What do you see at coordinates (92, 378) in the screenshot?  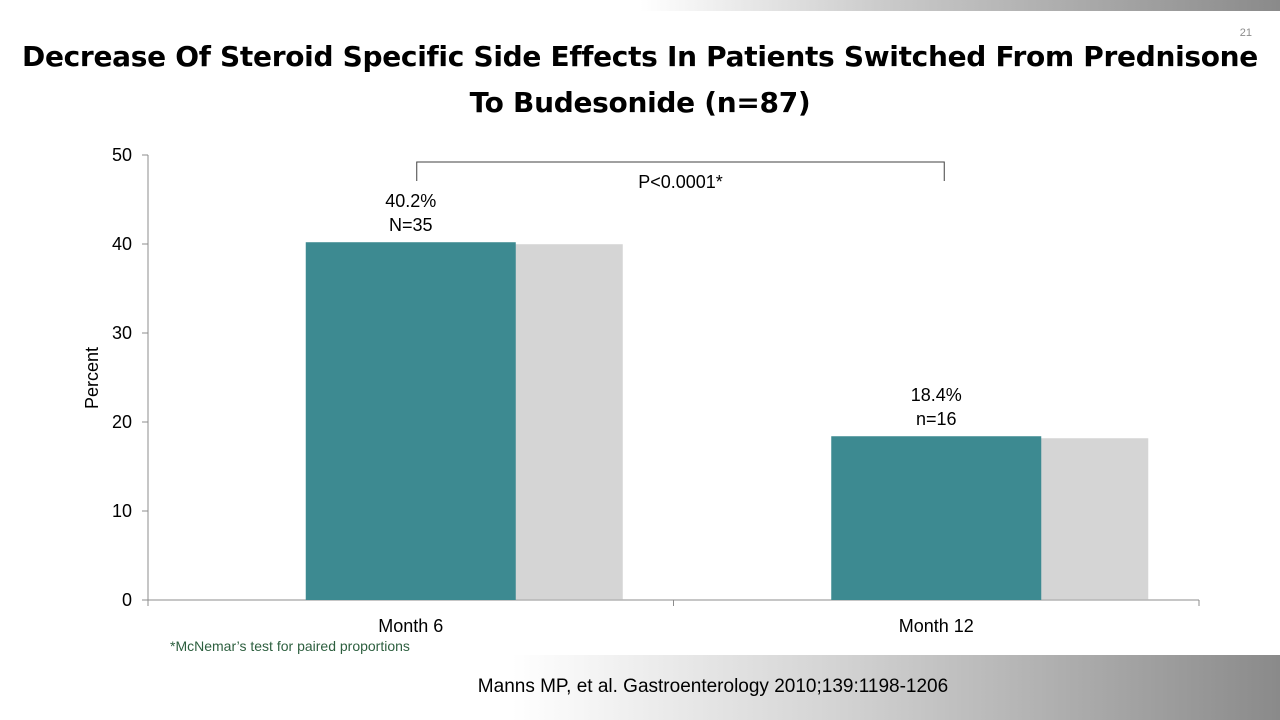 I see `y-axis-label: Percent` at bounding box center [92, 378].